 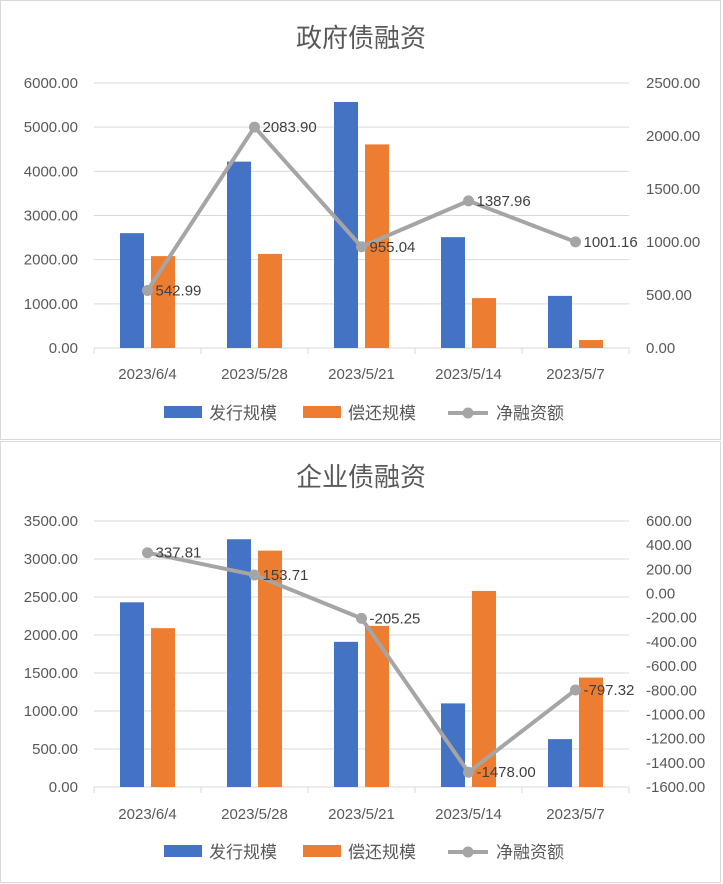 I want to click on corp-right-tick-label: 600.00, so click(x=669, y=521).